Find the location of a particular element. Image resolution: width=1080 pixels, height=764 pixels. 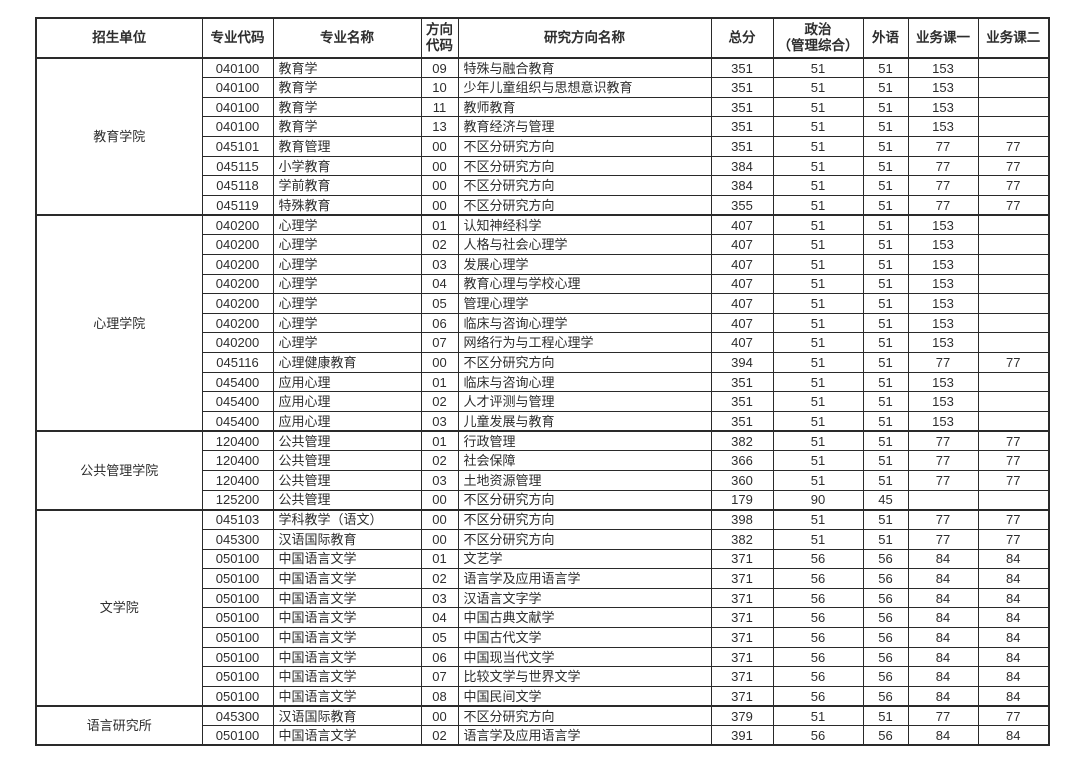

direction-name-cell: 汉语言文字学 is located at coordinates (584, 598).